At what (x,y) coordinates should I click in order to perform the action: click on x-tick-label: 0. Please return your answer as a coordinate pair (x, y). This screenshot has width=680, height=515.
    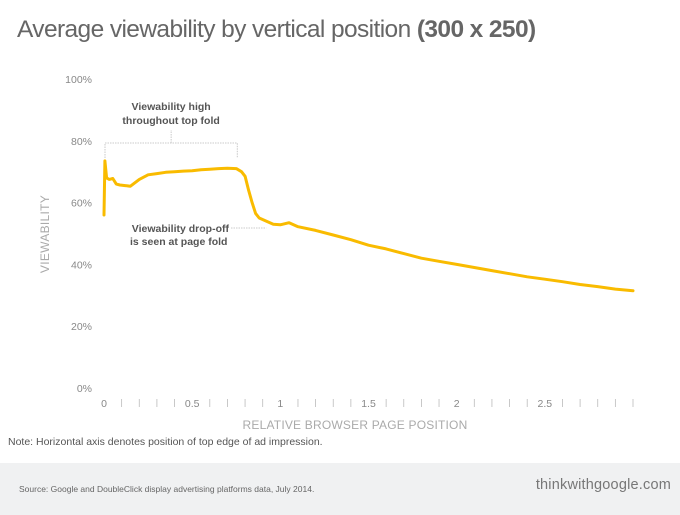
    Looking at the image, I should click on (104, 404).